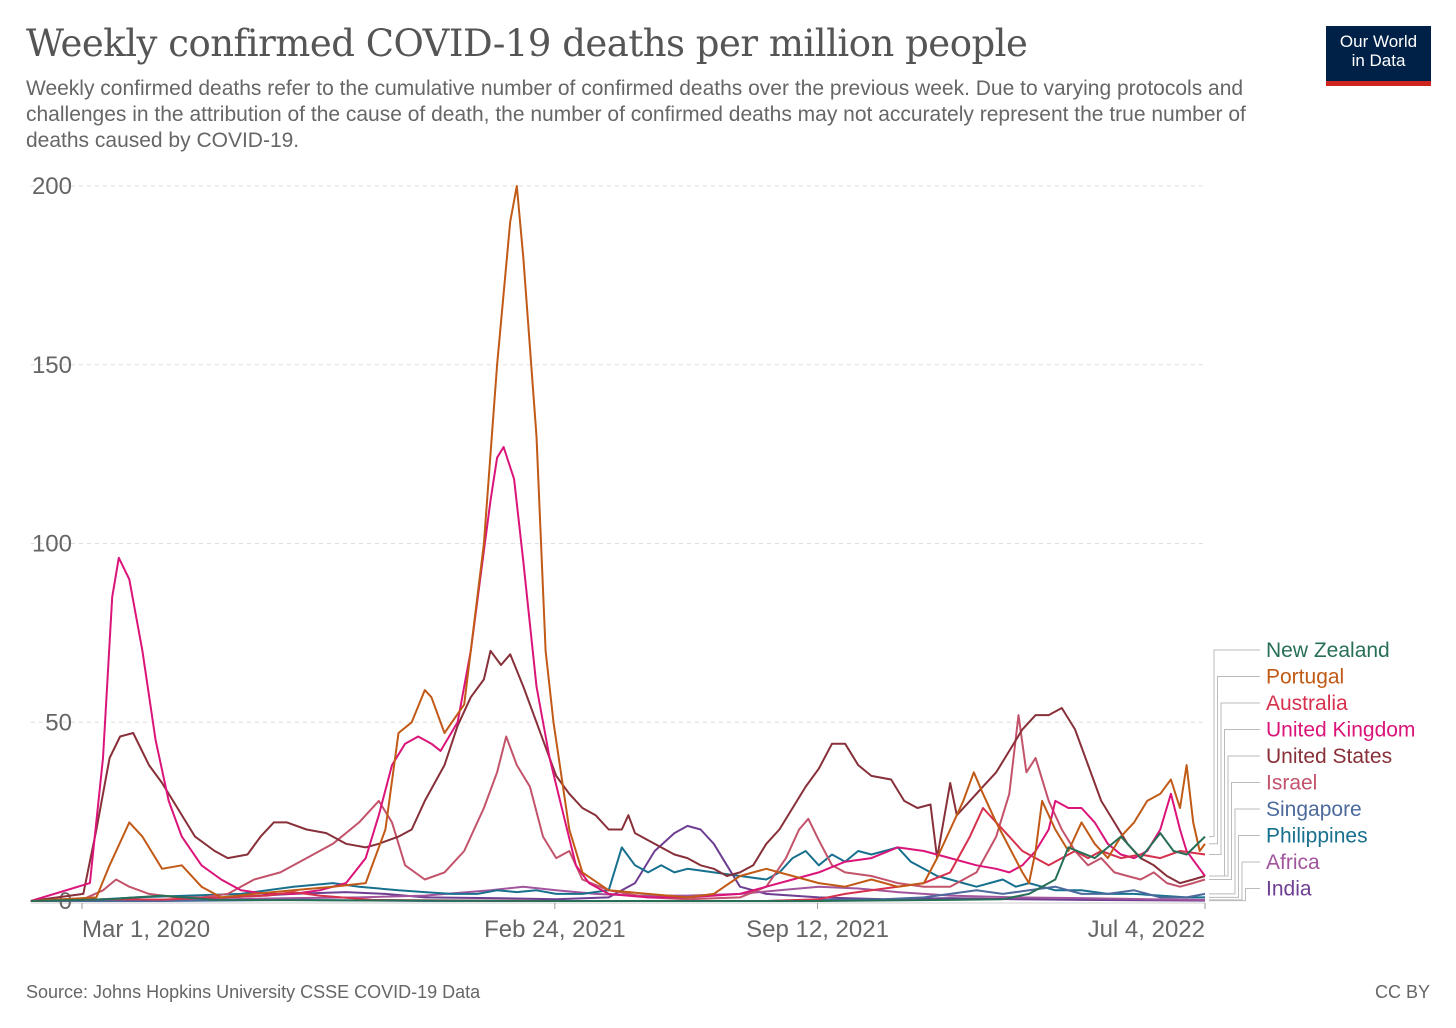 This screenshot has height=1028, width=1456. Describe the element at coordinates (1146, 929) in the screenshot. I see `x-tick-label: Jul 4, 2022` at that location.